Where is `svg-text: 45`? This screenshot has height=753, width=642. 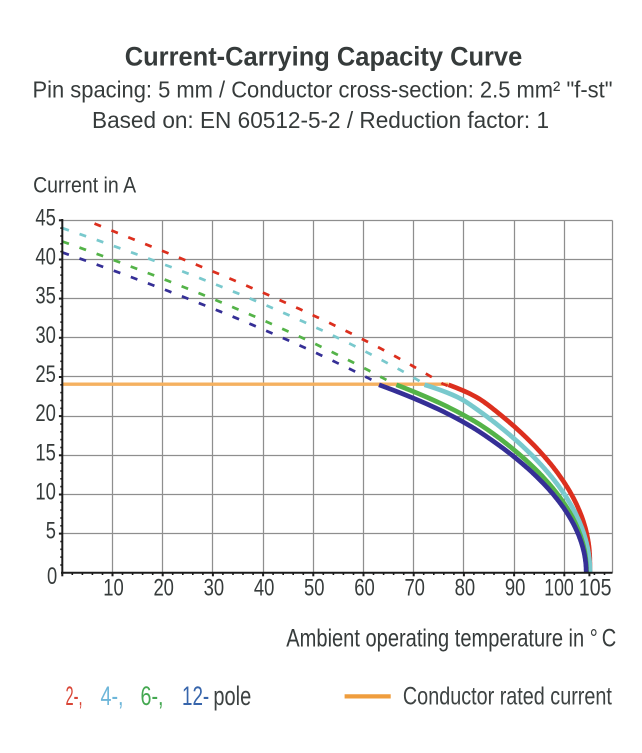 svg-text: 45 is located at coordinates (45, 217).